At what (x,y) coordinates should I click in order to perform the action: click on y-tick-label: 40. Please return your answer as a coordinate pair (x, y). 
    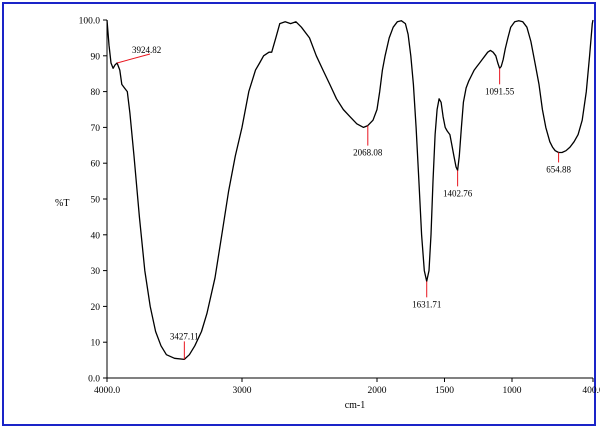
    Looking at the image, I should click on (96, 236).